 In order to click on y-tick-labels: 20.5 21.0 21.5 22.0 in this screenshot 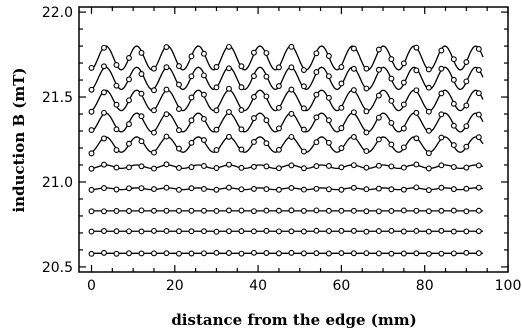, I will do `click(57, 140)`.